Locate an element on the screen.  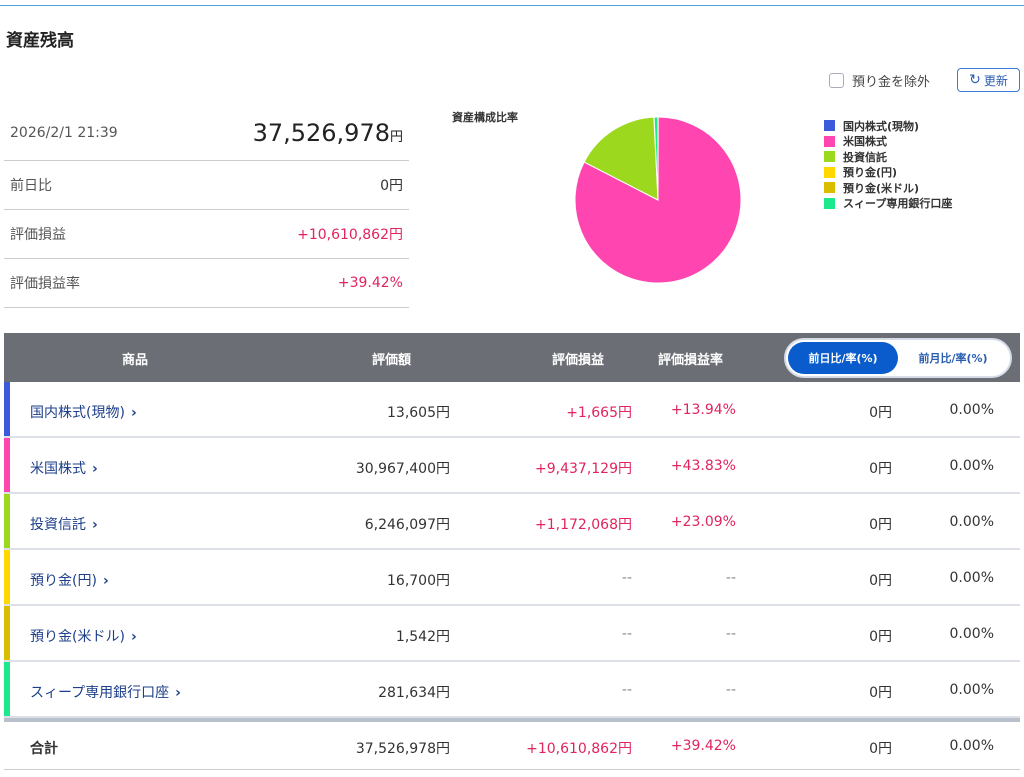
category-link: 預り金(米ドル) › is located at coordinates (83, 636).